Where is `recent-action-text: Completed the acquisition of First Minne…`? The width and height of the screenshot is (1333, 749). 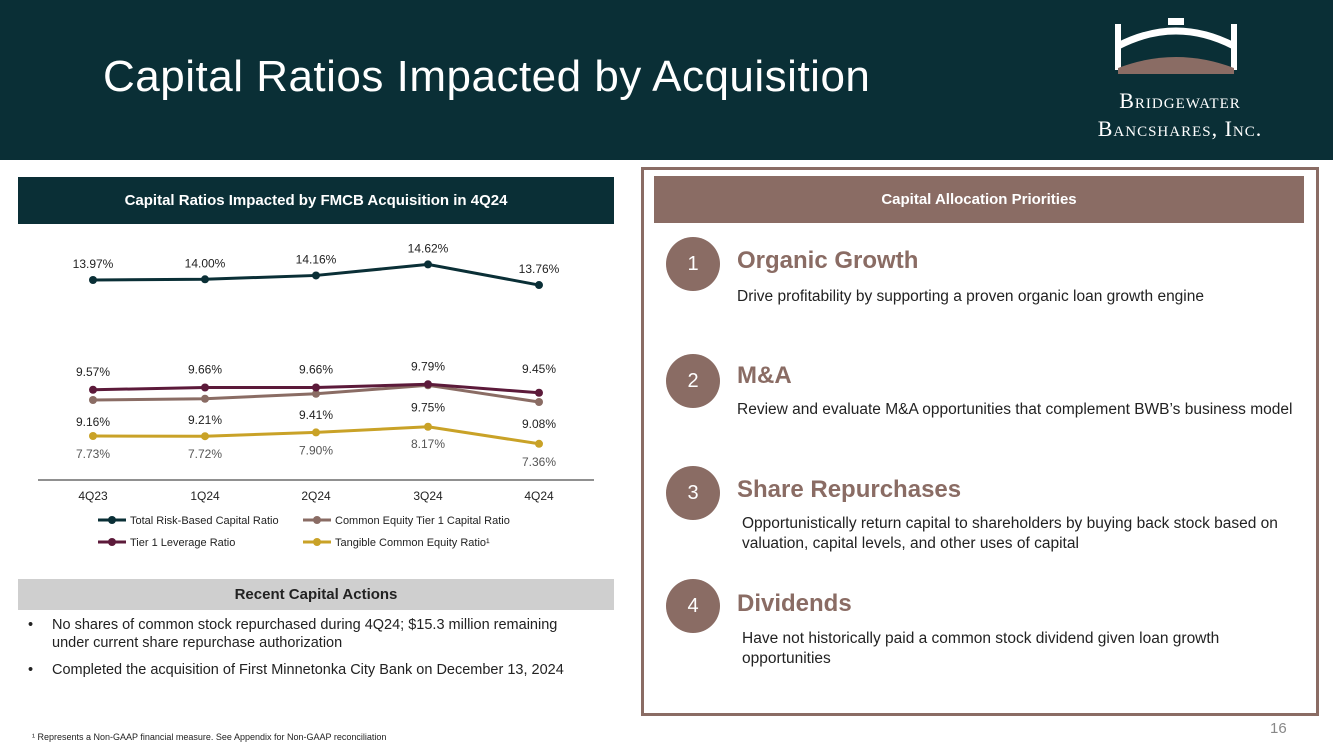
recent-action-text: Completed the acquisition of First Minne… is located at coordinates (308, 670).